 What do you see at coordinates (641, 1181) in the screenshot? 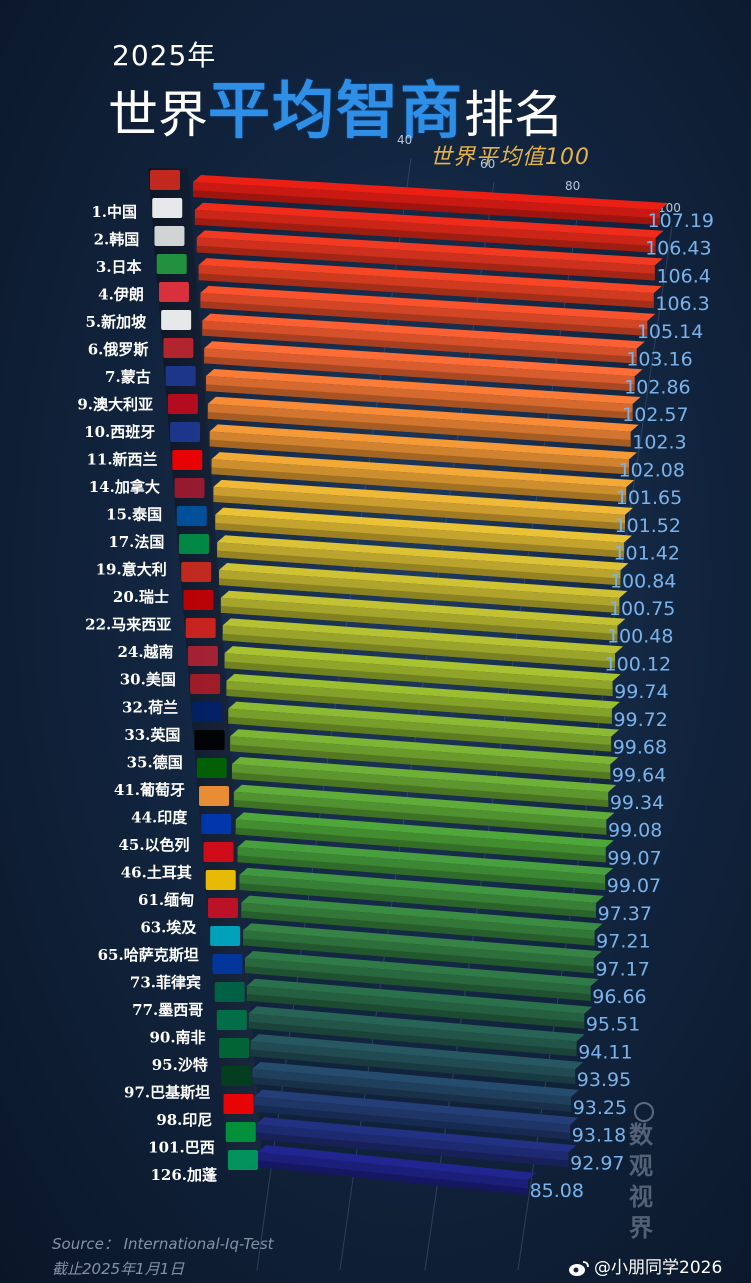
I see `watermark: 数观视界` at bounding box center [641, 1181].